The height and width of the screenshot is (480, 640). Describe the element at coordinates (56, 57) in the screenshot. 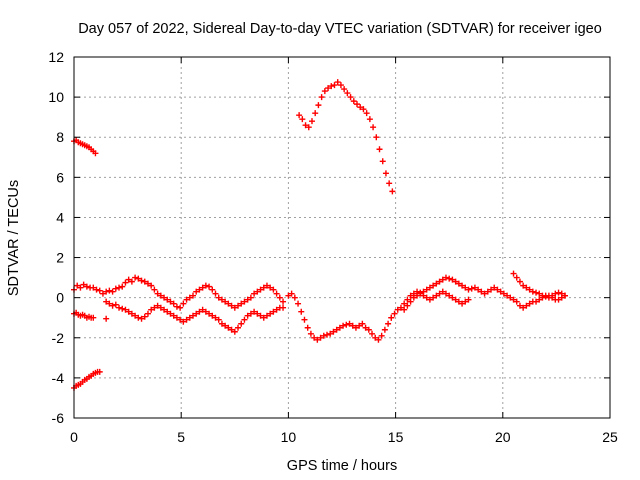

I see `y-tick-label: 12` at that location.